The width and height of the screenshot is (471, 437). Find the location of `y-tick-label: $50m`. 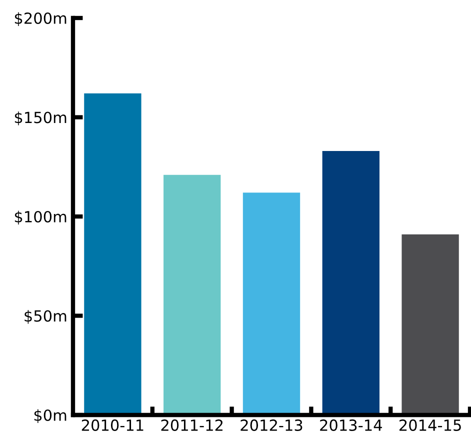

y-tick-label: $50m is located at coordinates (45, 317).